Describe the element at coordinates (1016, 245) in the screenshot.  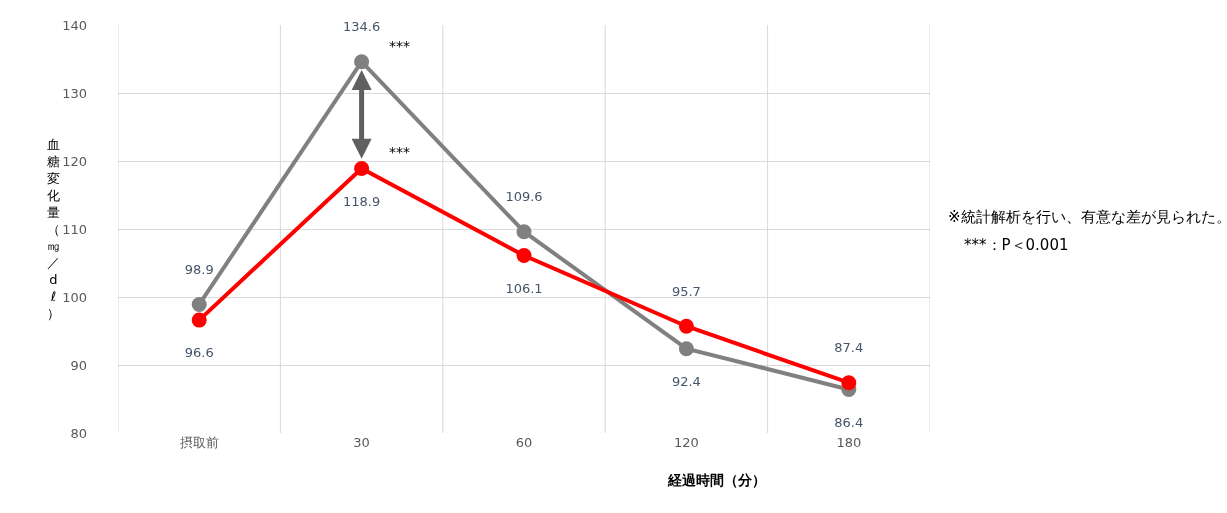
I see `text: ***：P＜0.001` at that location.